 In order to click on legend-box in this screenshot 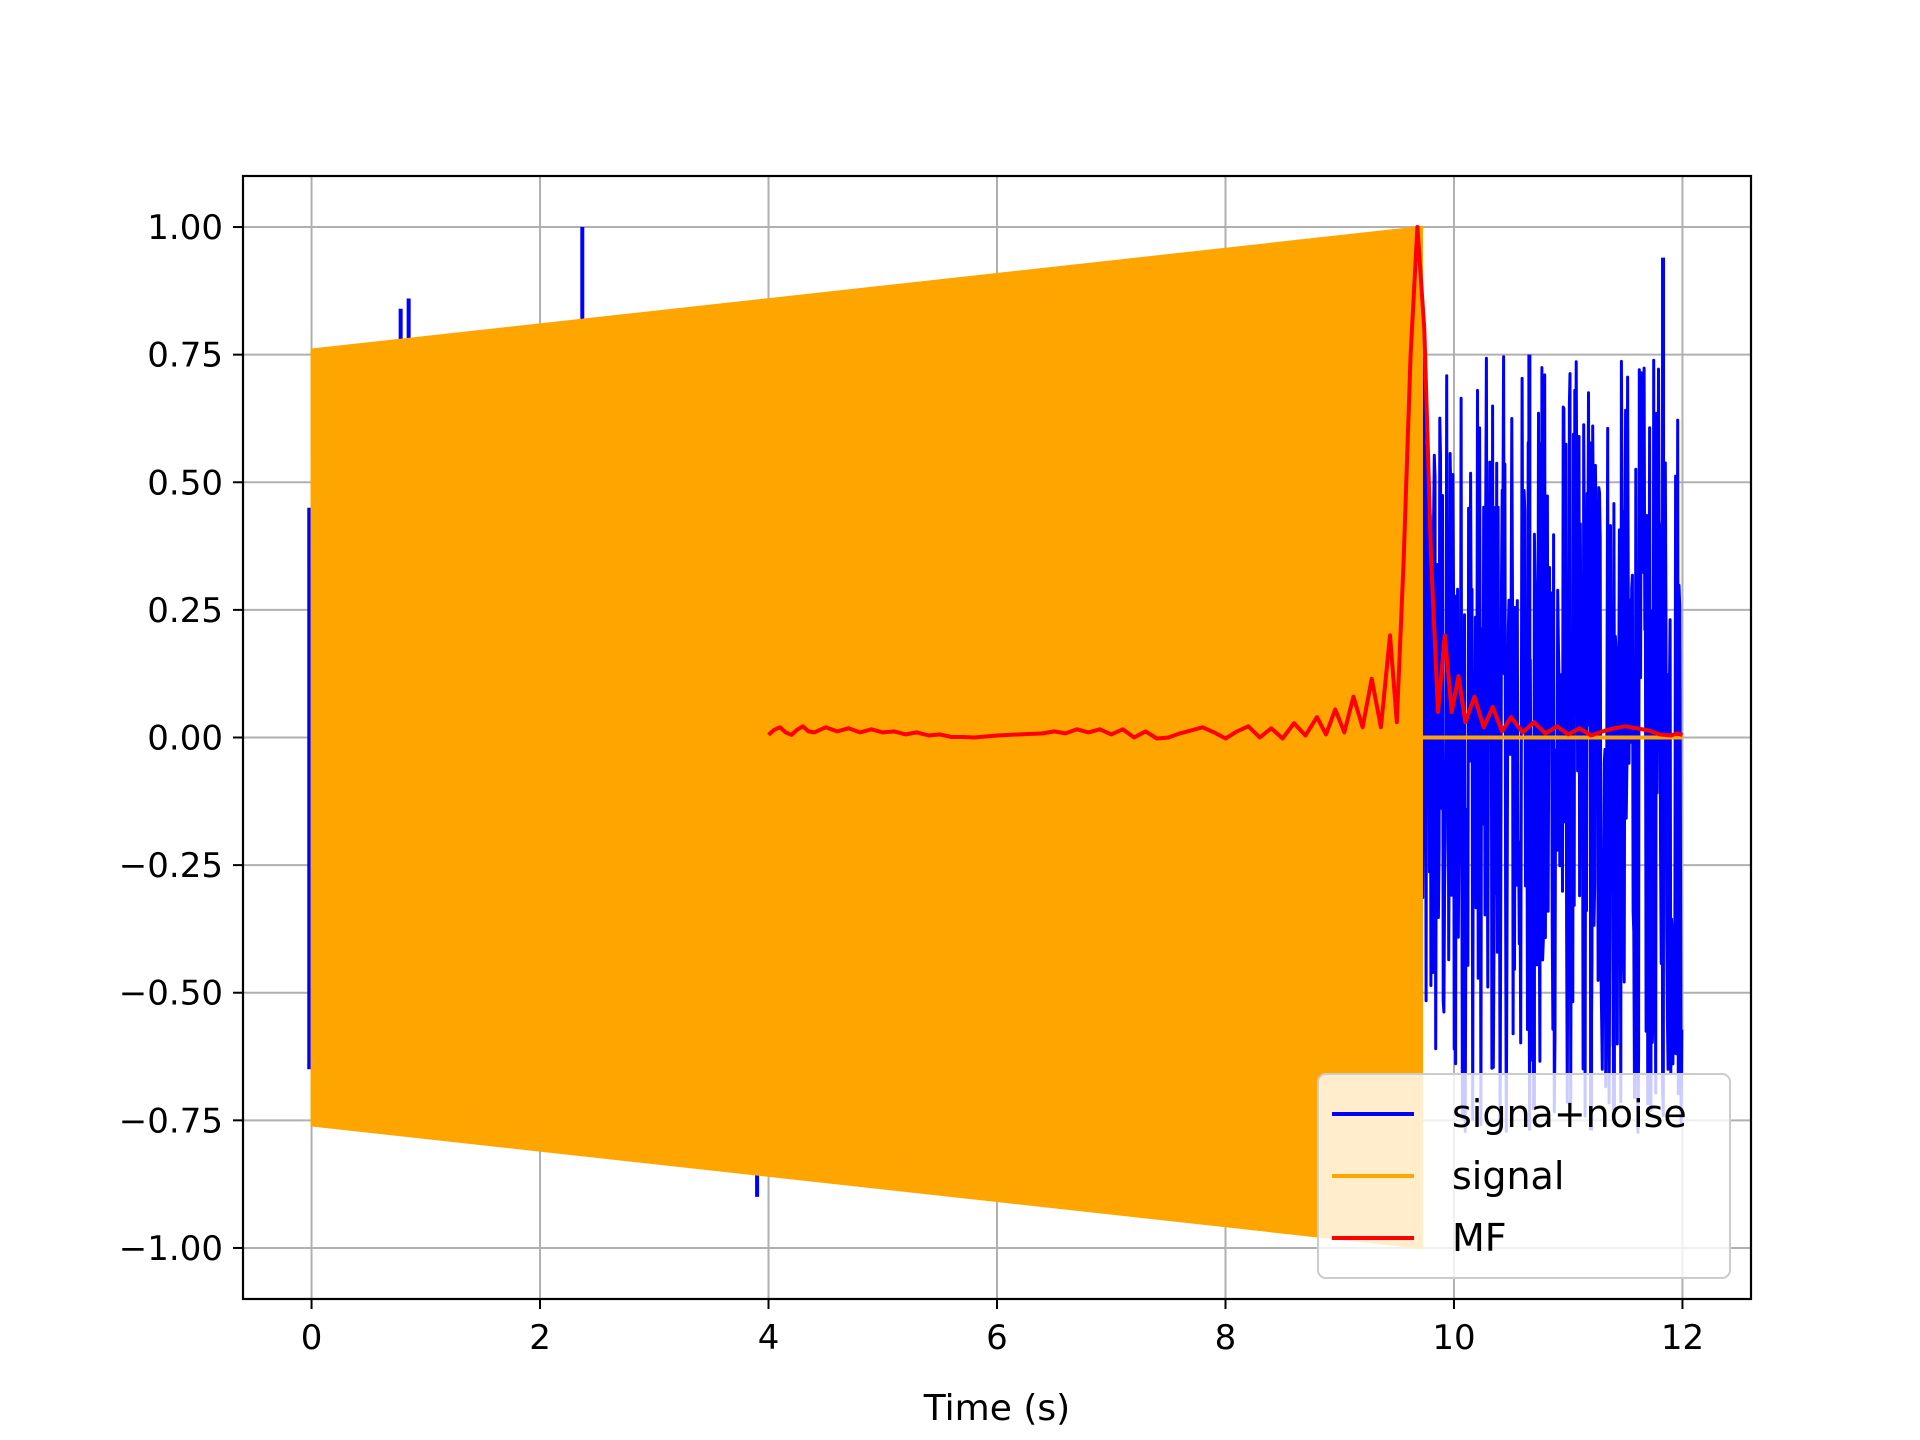, I will do `click(1524, 1176)`.